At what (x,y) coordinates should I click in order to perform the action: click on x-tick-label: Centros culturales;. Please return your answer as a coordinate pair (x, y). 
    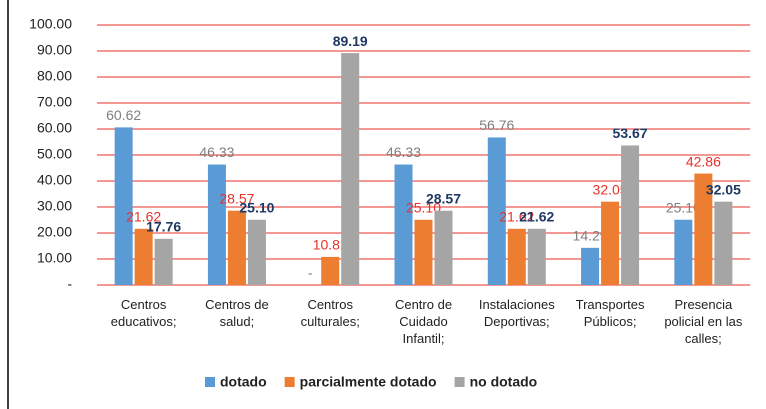
    Looking at the image, I should click on (330, 313).